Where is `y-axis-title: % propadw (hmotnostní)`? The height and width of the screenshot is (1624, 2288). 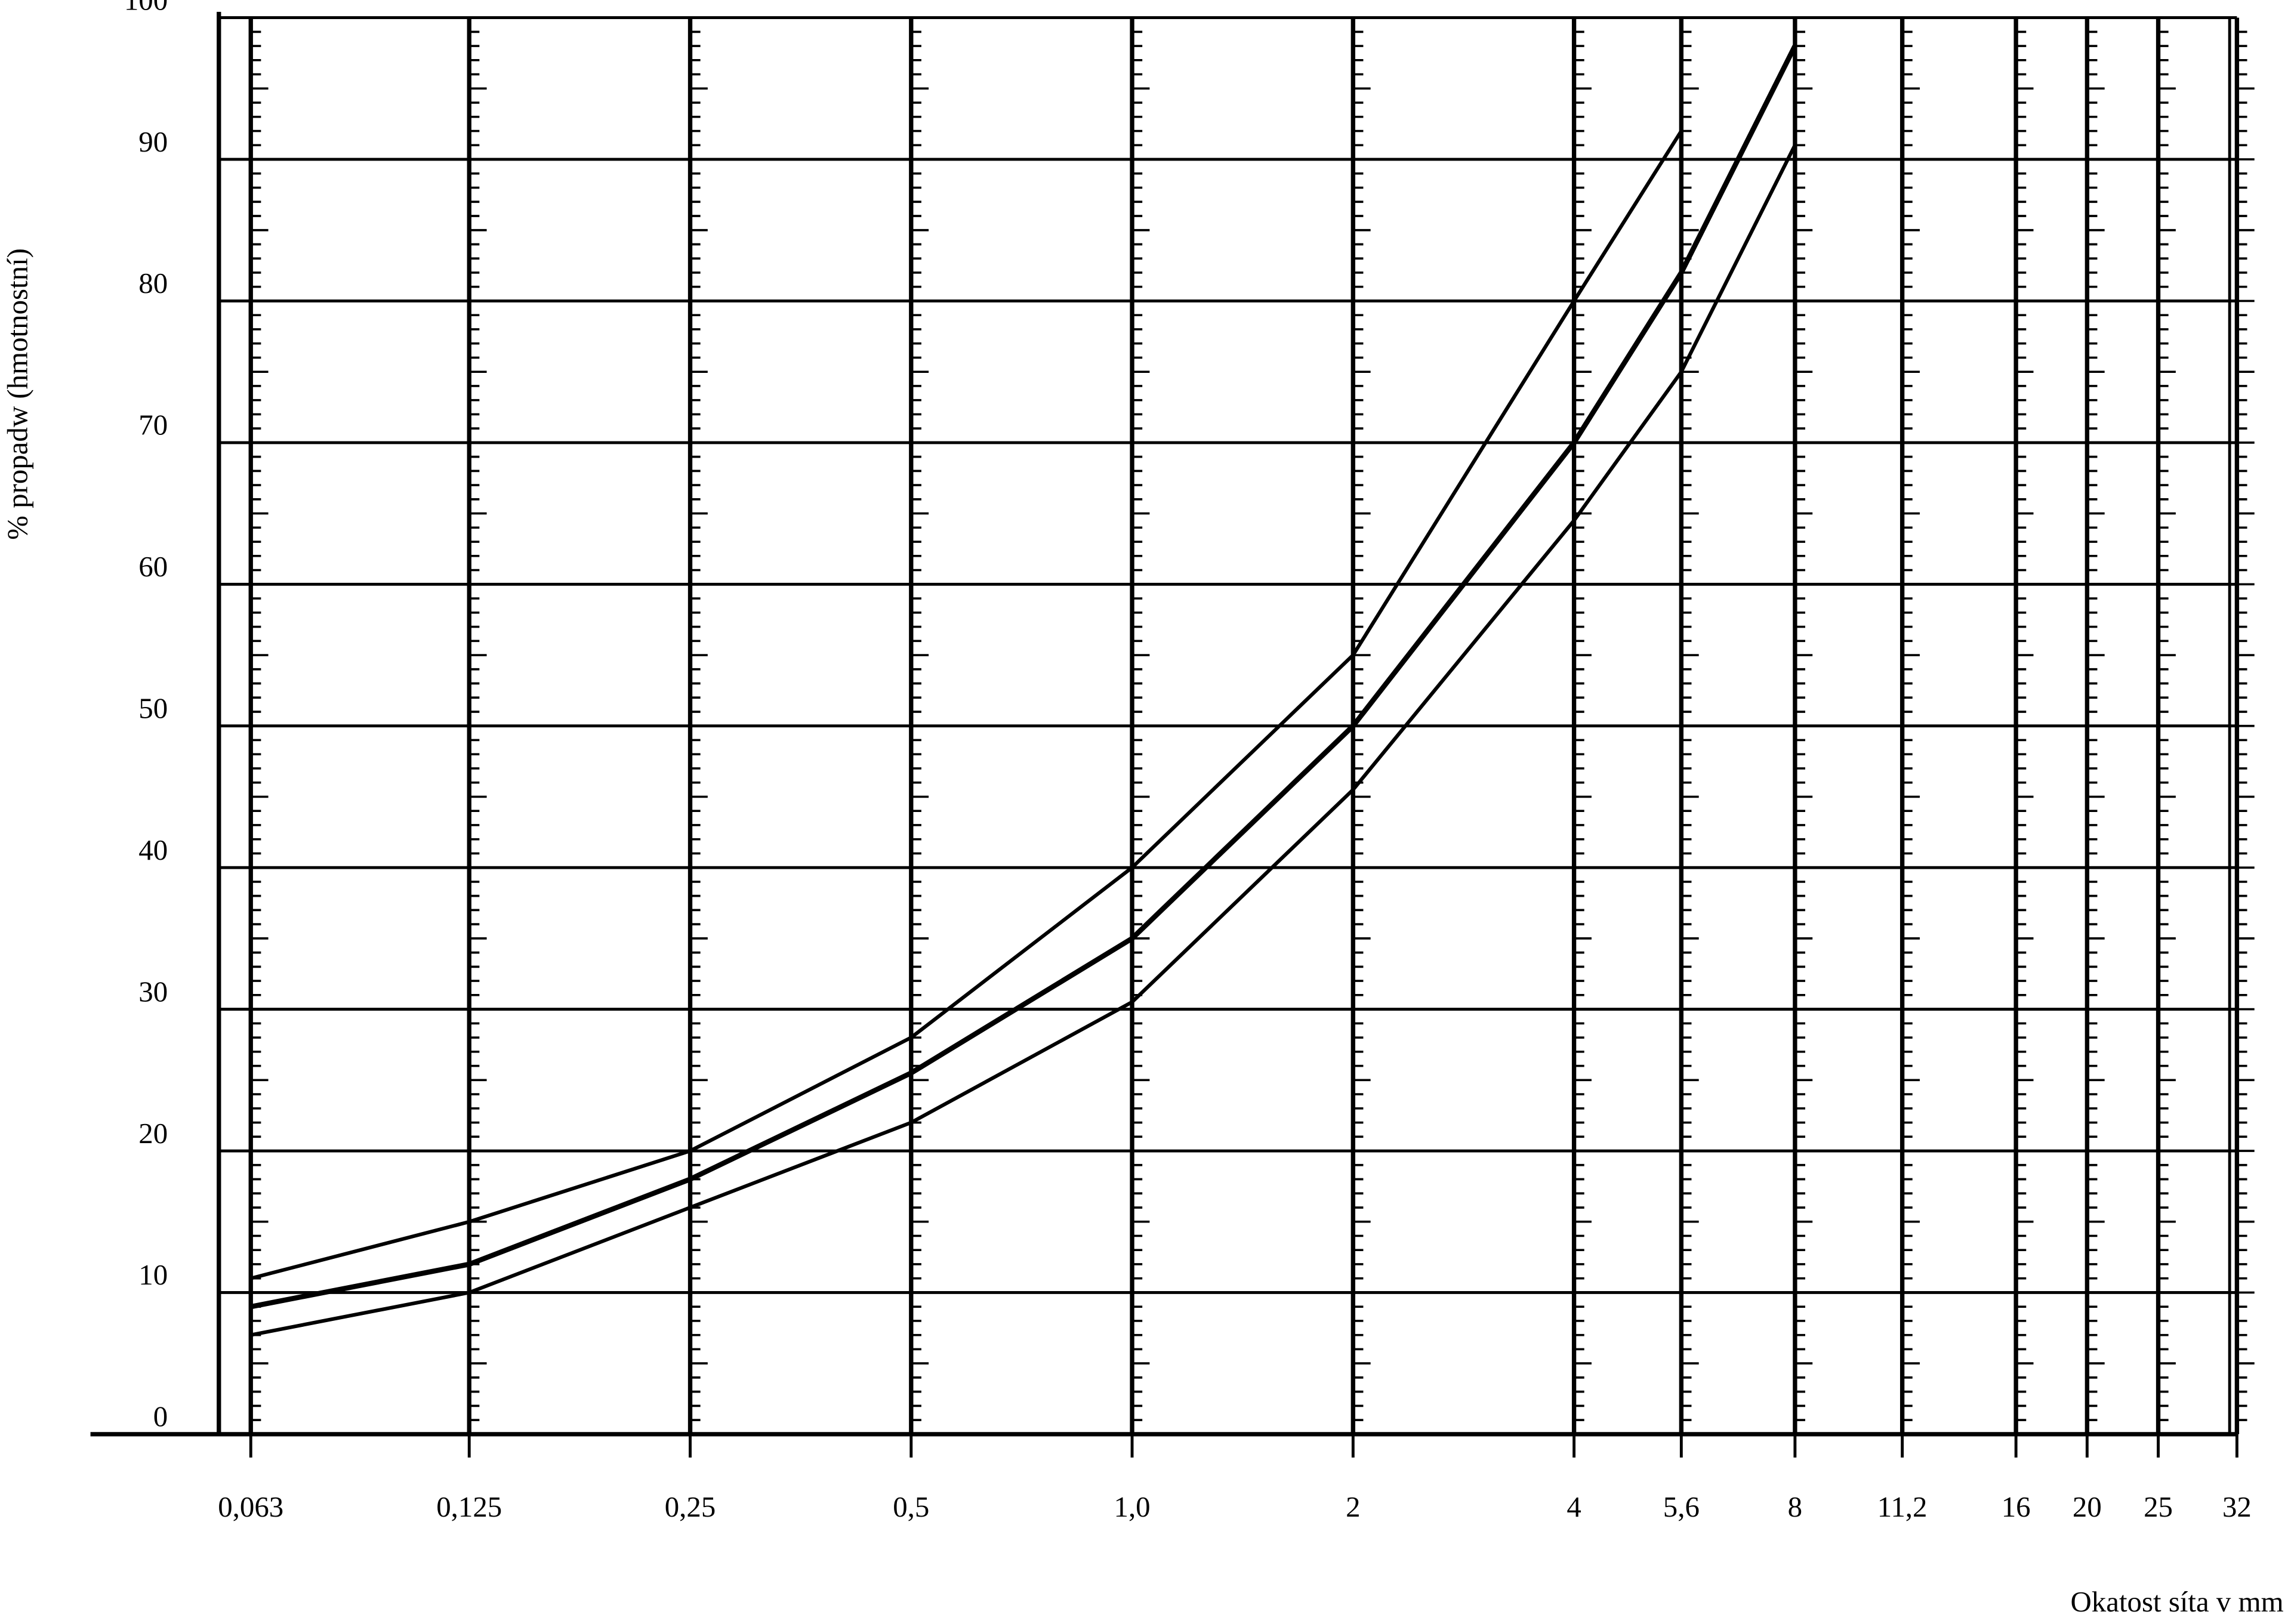
y-axis-title: % propadw (hmotnostní) is located at coordinates (17, 394).